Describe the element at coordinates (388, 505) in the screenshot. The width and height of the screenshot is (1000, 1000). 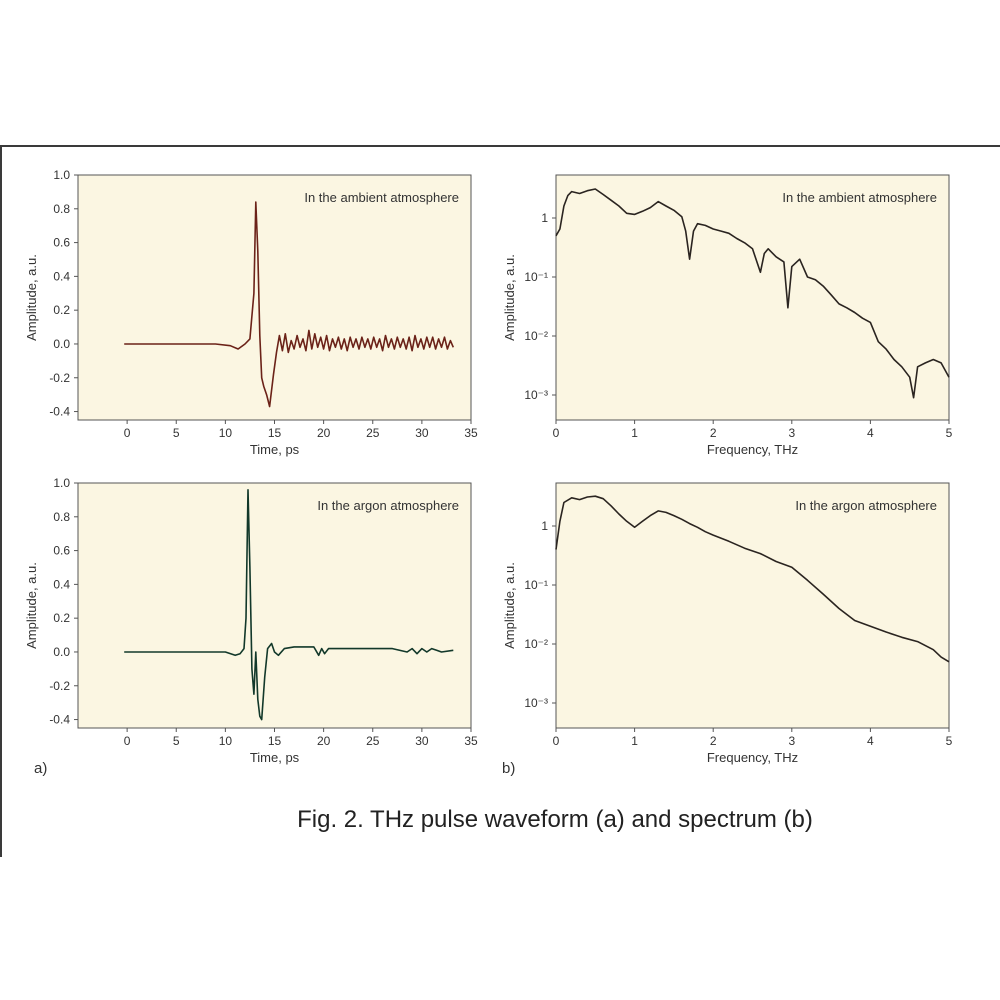
I see `argon-waveform-annotation: In the argon atmosphere` at that location.